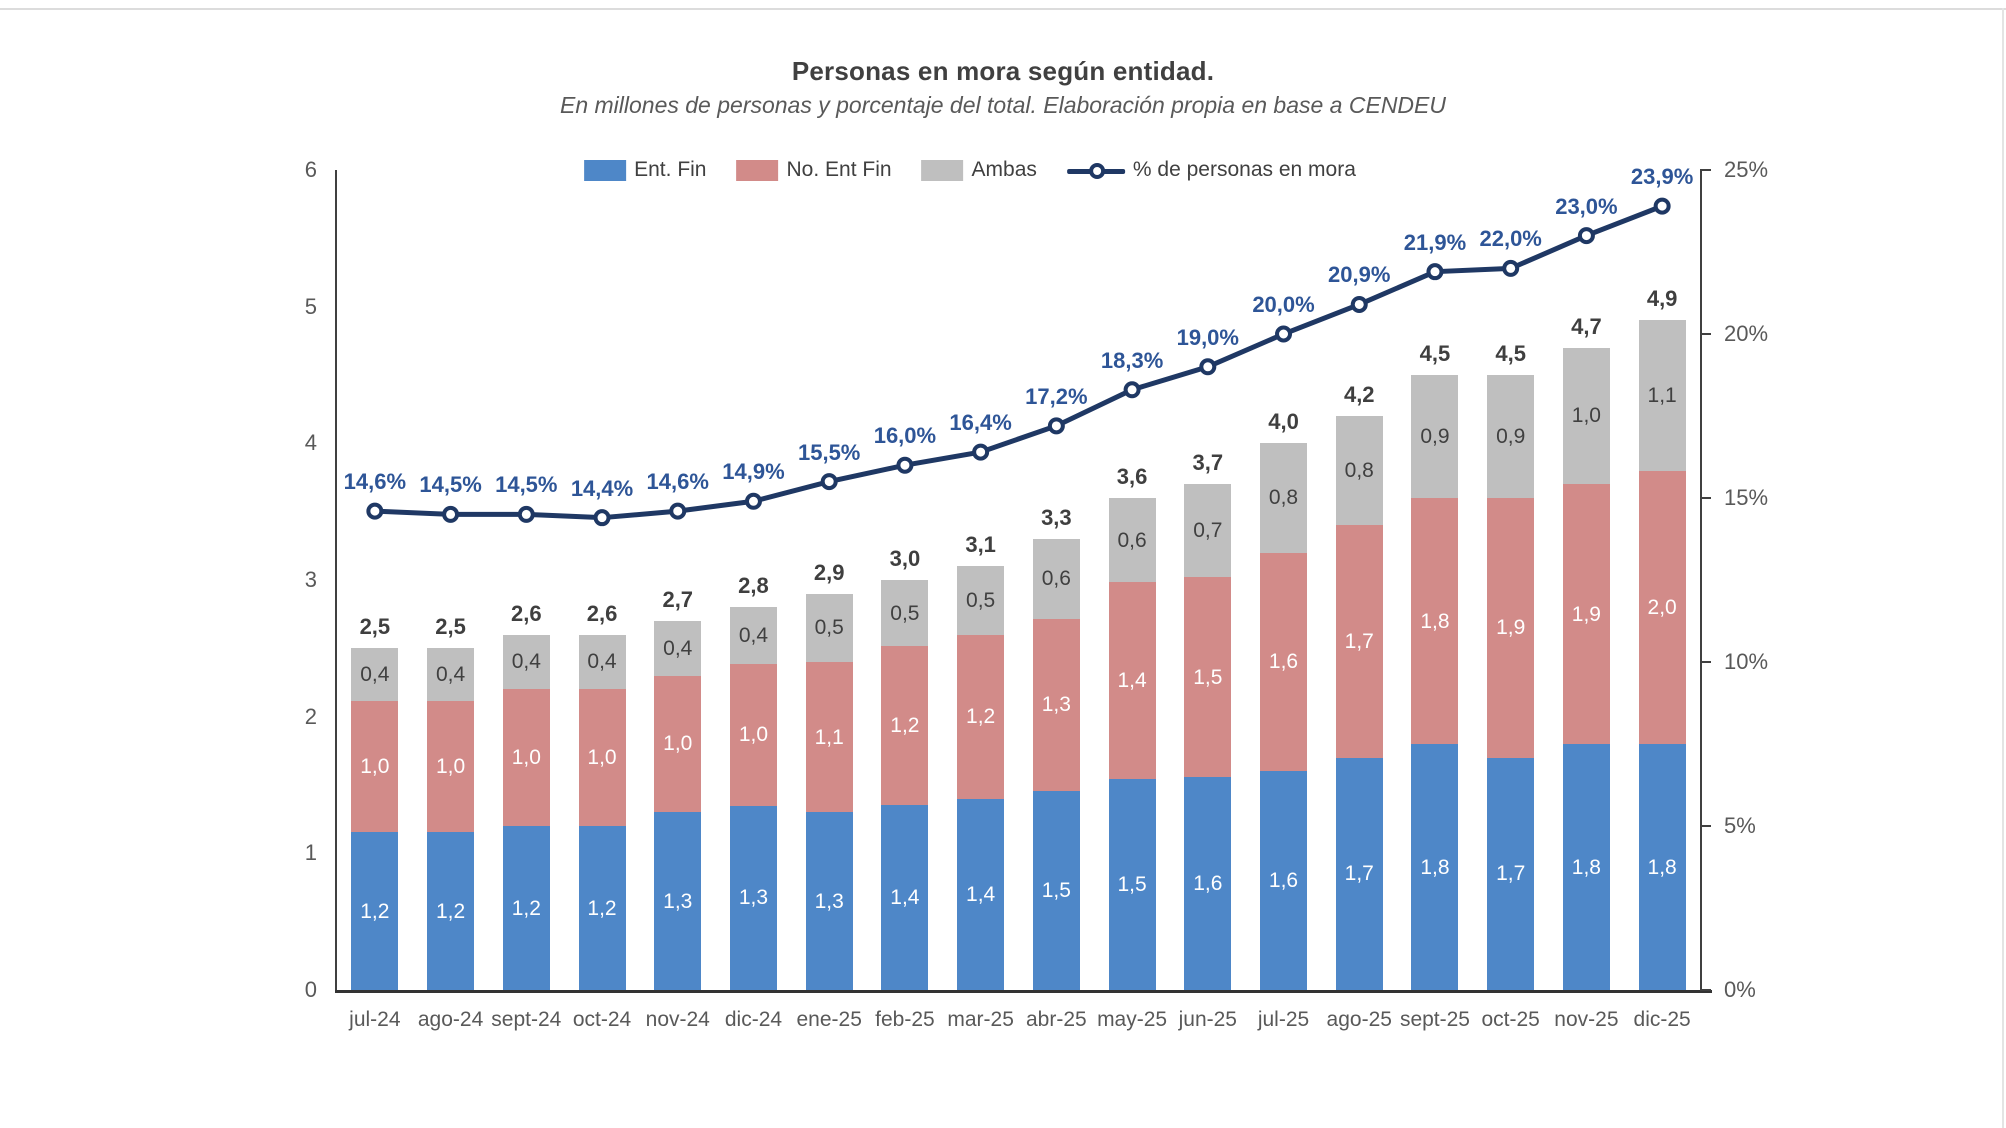 The image size is (2006, 1128). Describe the element at coordinates (1510, 1019) in the screenshot. I see `x-axis-category-label: oct-25` at that location.